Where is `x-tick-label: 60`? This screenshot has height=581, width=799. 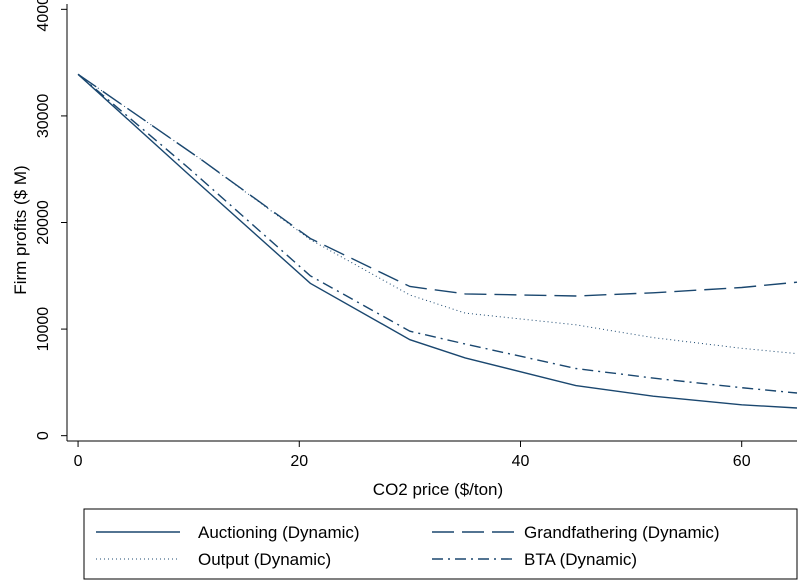 x-tick-label: 60 is located at coordinates (742, 461).